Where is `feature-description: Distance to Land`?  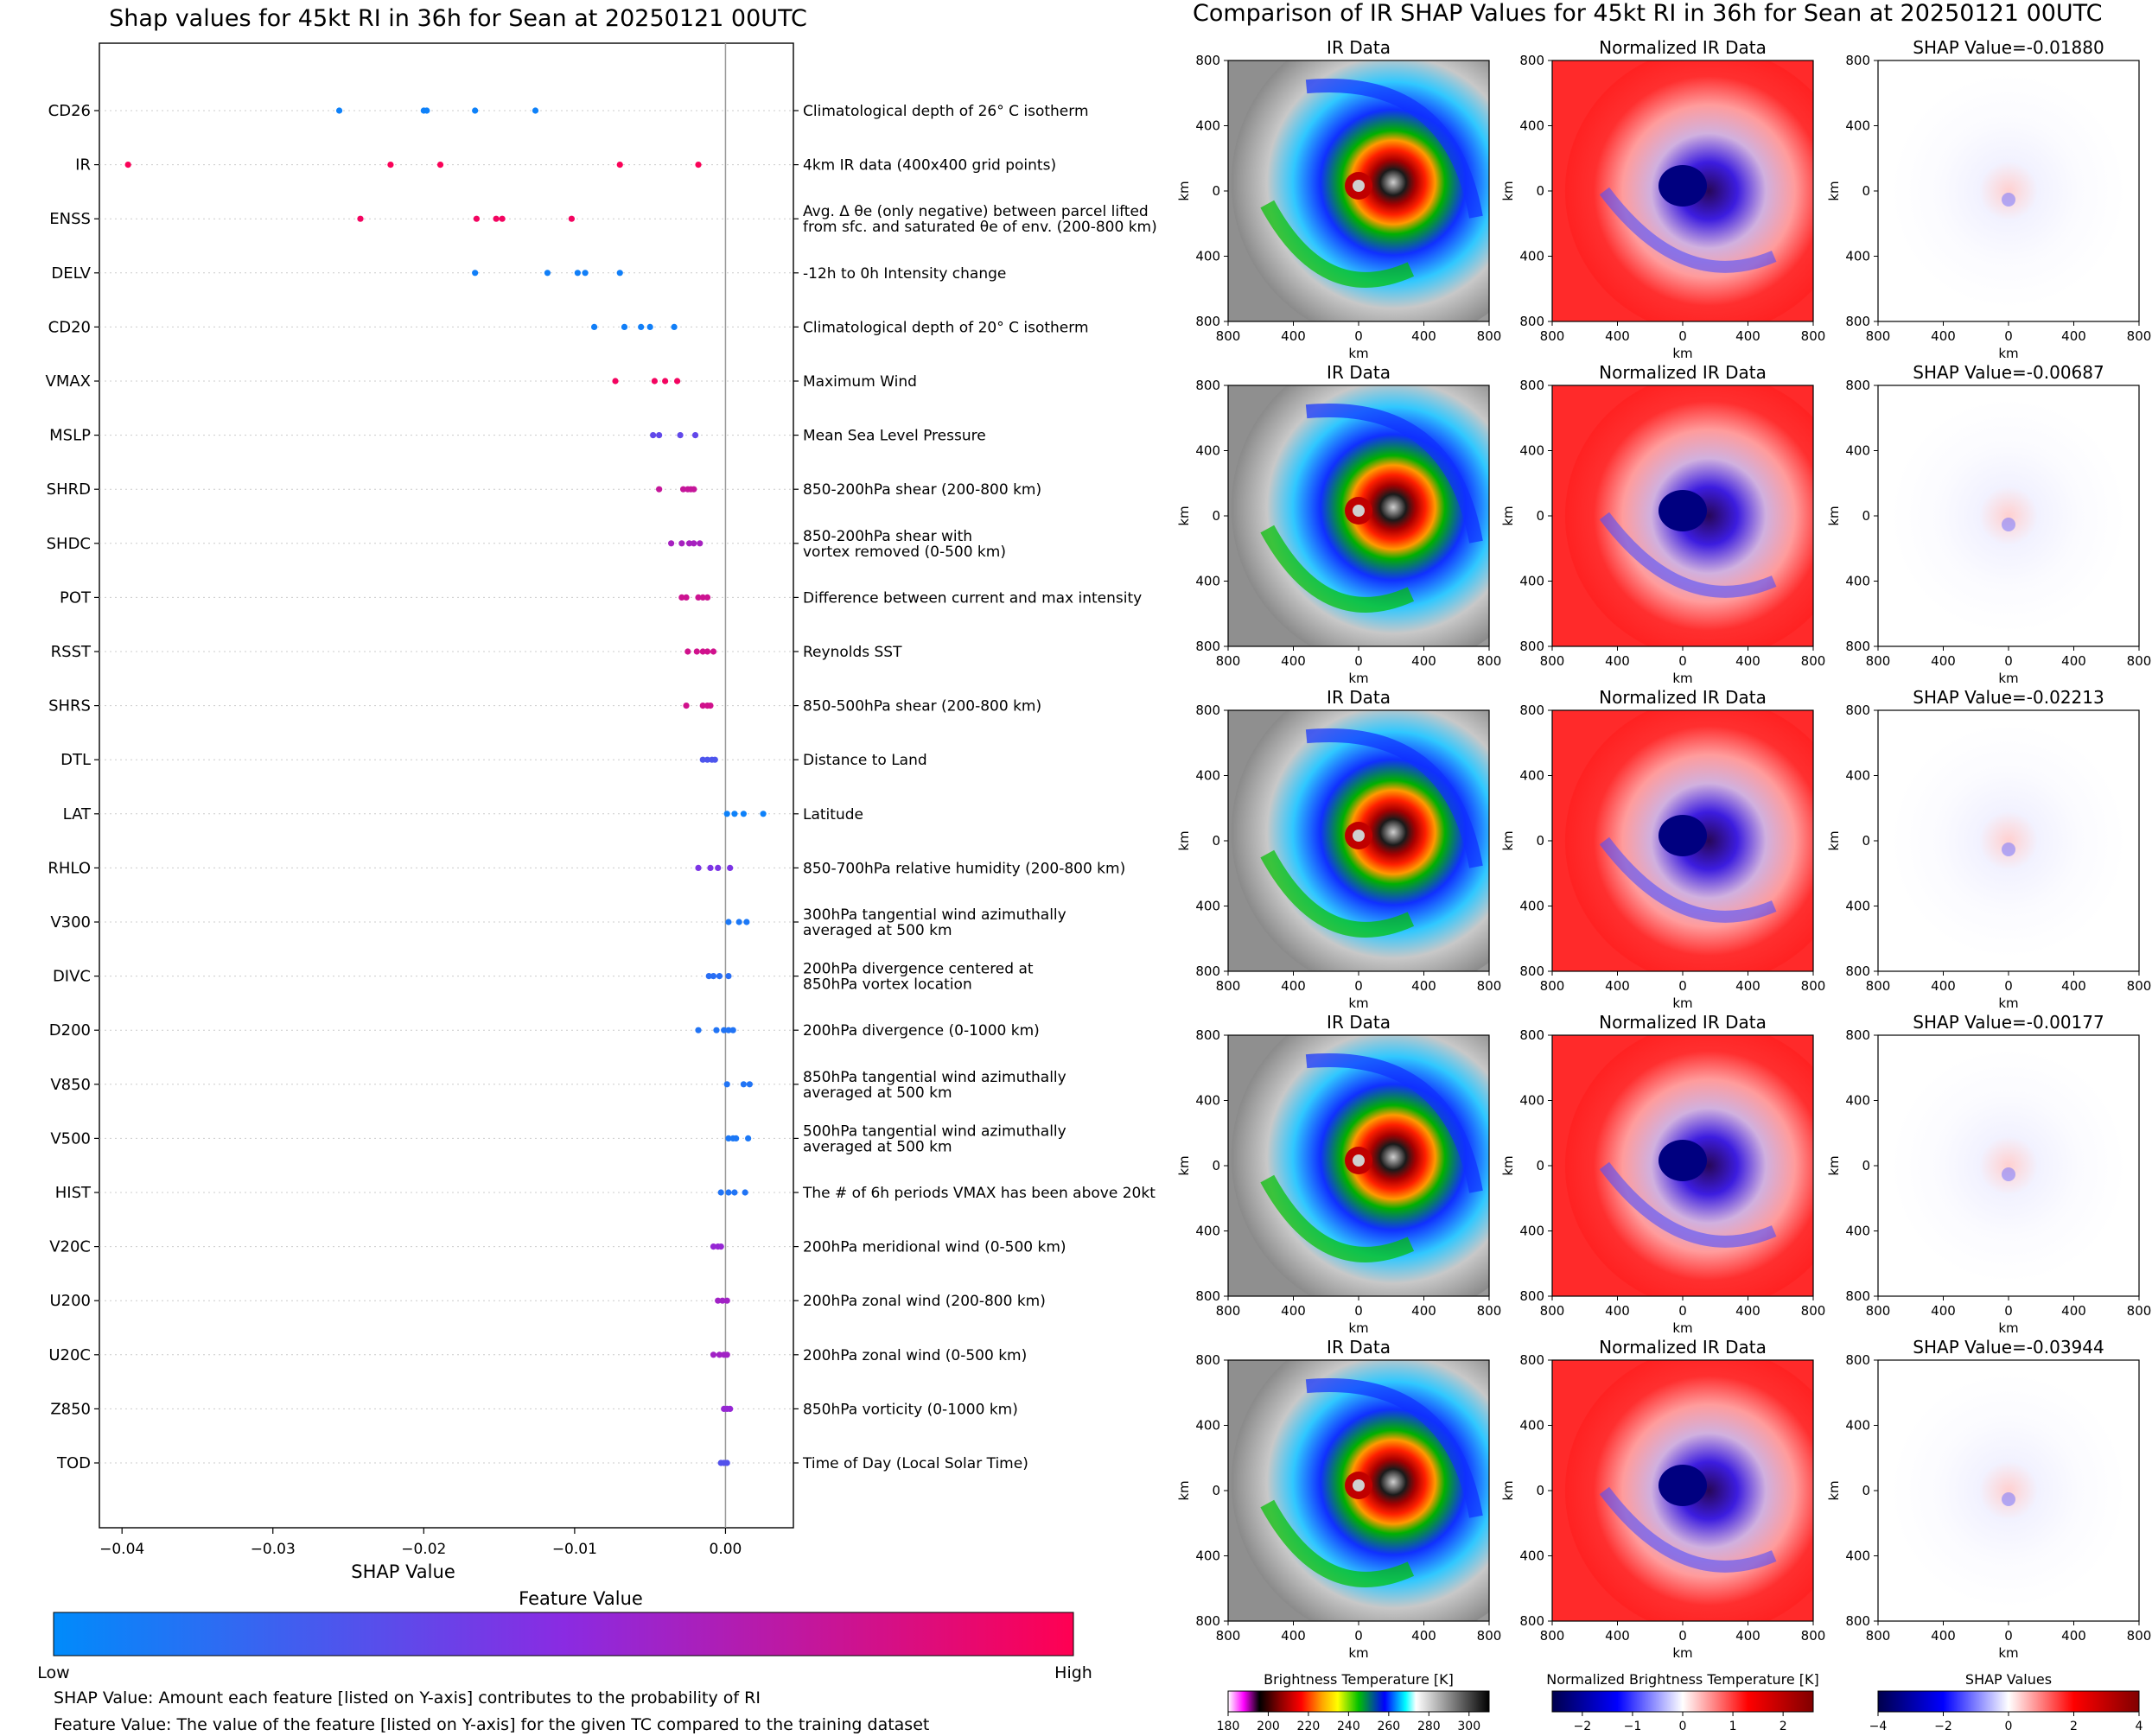 feature-description: Distance to Land is located at coordinates (865, 760).